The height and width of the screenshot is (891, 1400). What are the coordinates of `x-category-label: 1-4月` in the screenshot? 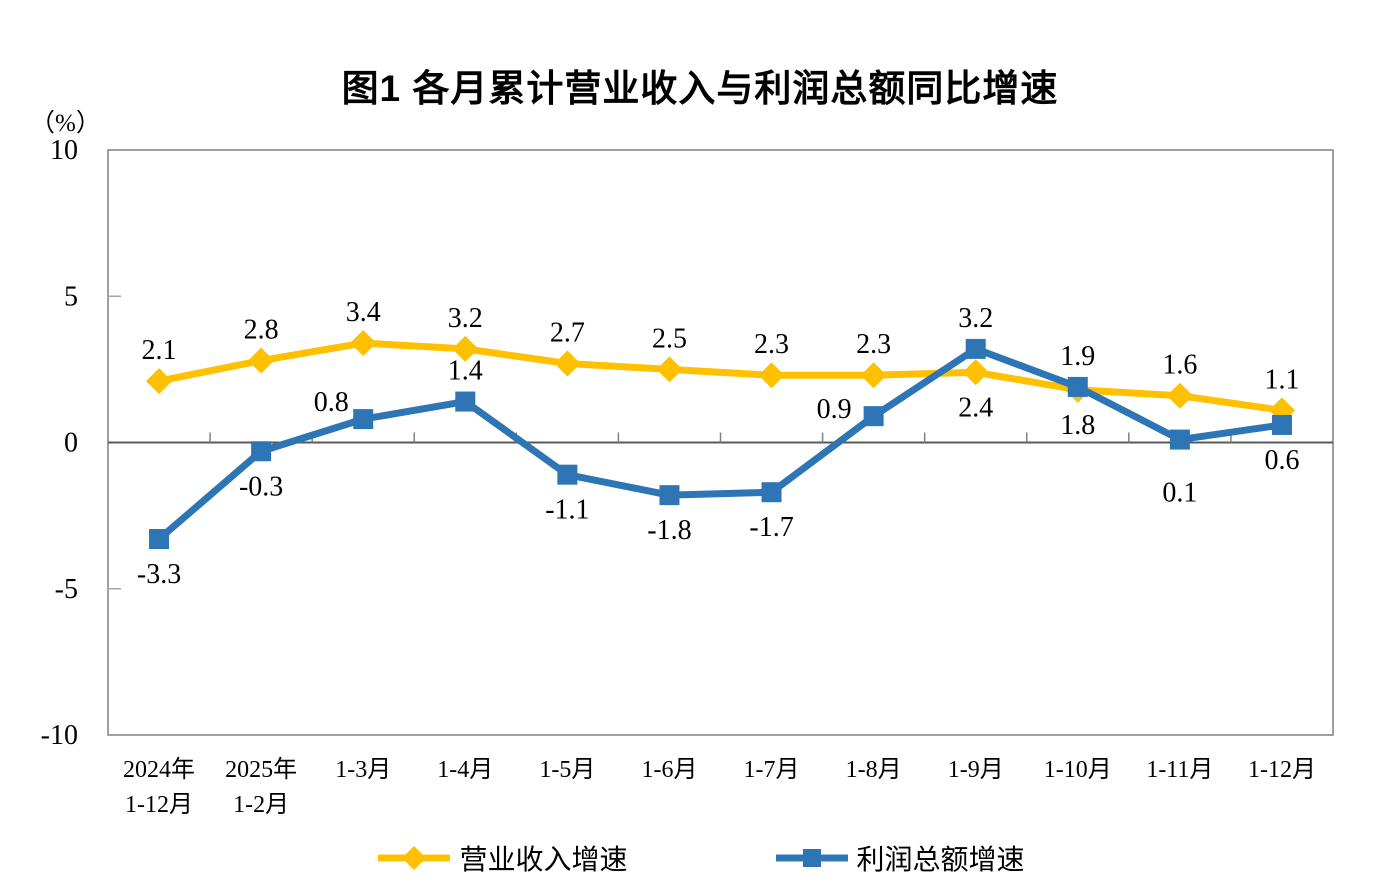 It's located at (465, 770).